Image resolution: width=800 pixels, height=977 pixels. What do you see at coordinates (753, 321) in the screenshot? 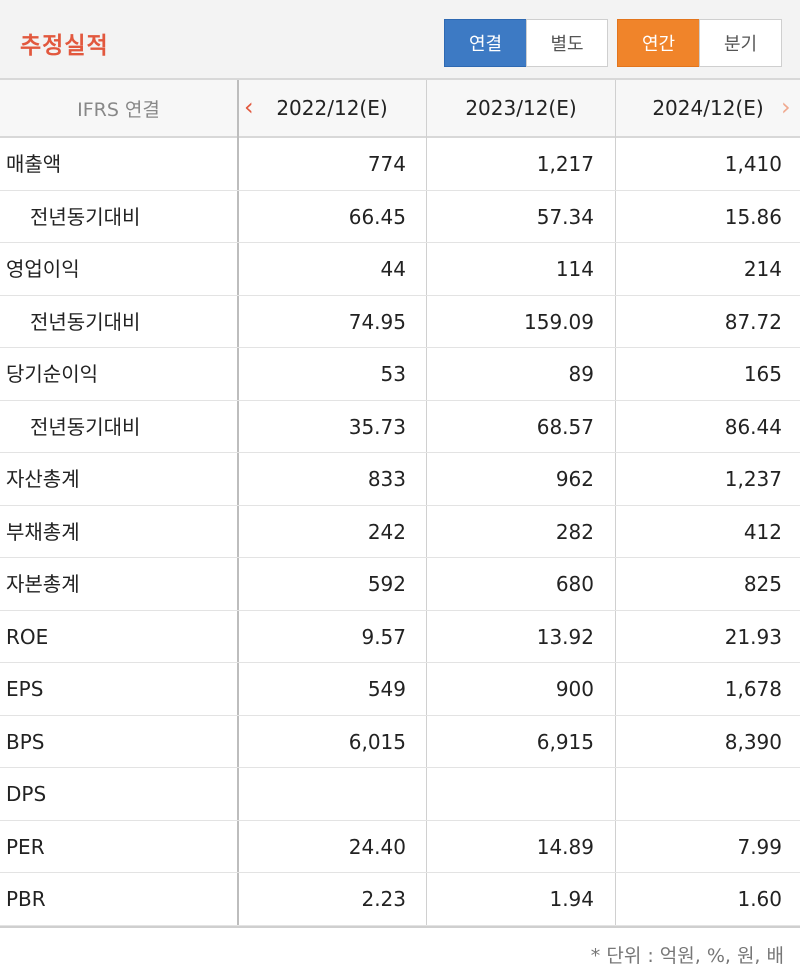
I see `table-cell: 87.72` at bounding box center [753, 321].